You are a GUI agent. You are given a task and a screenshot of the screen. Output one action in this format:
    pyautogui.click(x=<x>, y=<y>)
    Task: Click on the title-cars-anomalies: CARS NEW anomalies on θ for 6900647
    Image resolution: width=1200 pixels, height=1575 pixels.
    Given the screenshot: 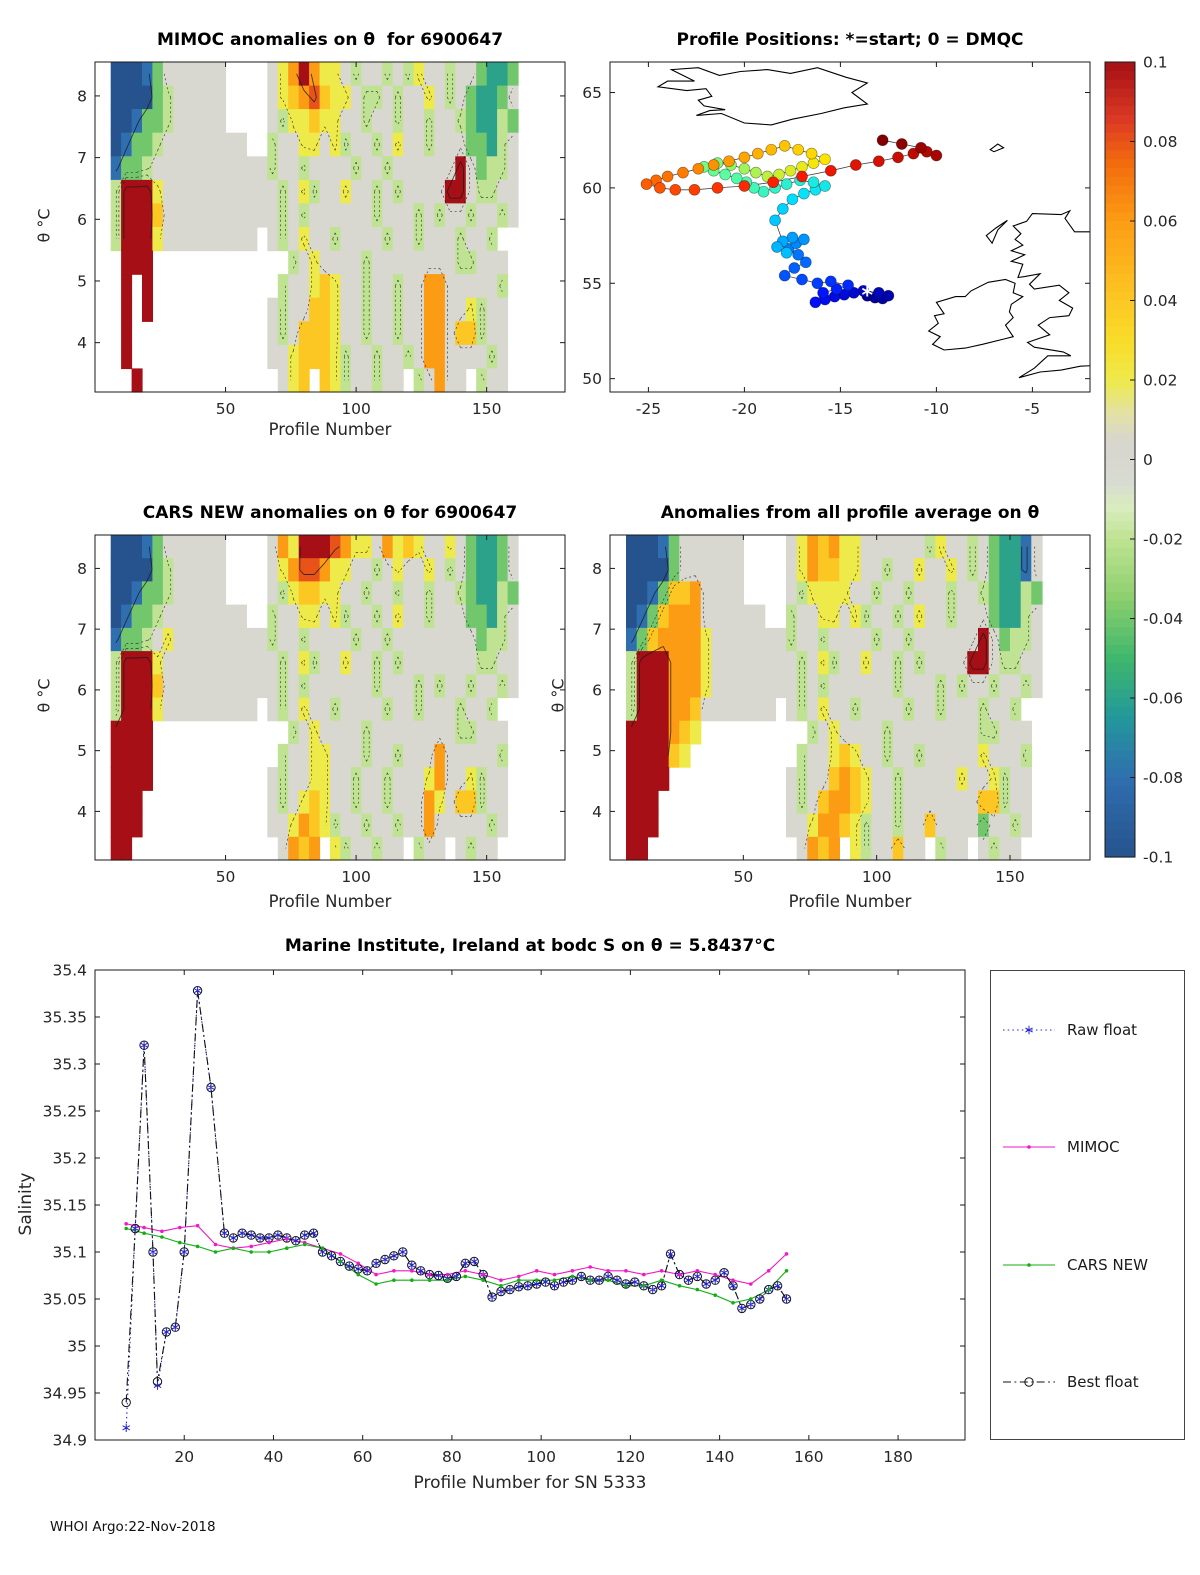 What is the action you would take?
    pyautogui.click(x=330, y=513)
    